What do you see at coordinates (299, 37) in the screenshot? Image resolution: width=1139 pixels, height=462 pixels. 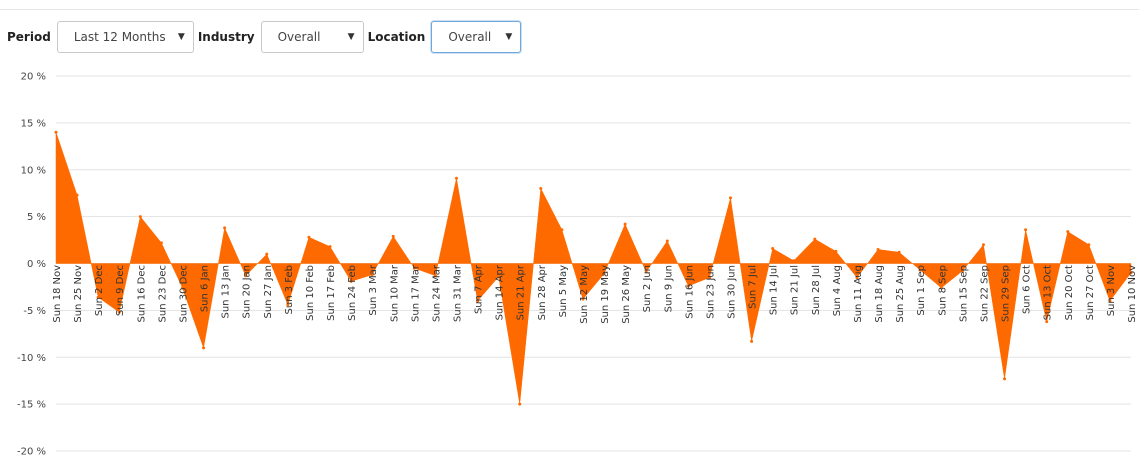 I see `industry-select-value: Overall` at bounding box center [299, 37].